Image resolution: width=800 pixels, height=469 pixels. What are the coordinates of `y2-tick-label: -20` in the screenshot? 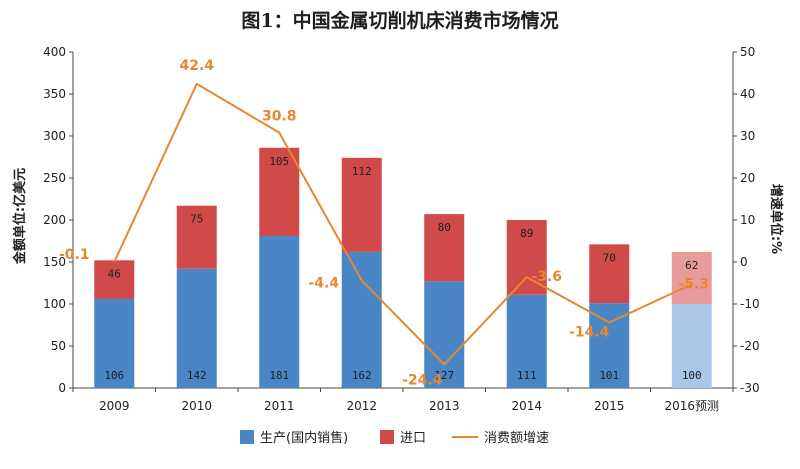 It's located at (750, 346).